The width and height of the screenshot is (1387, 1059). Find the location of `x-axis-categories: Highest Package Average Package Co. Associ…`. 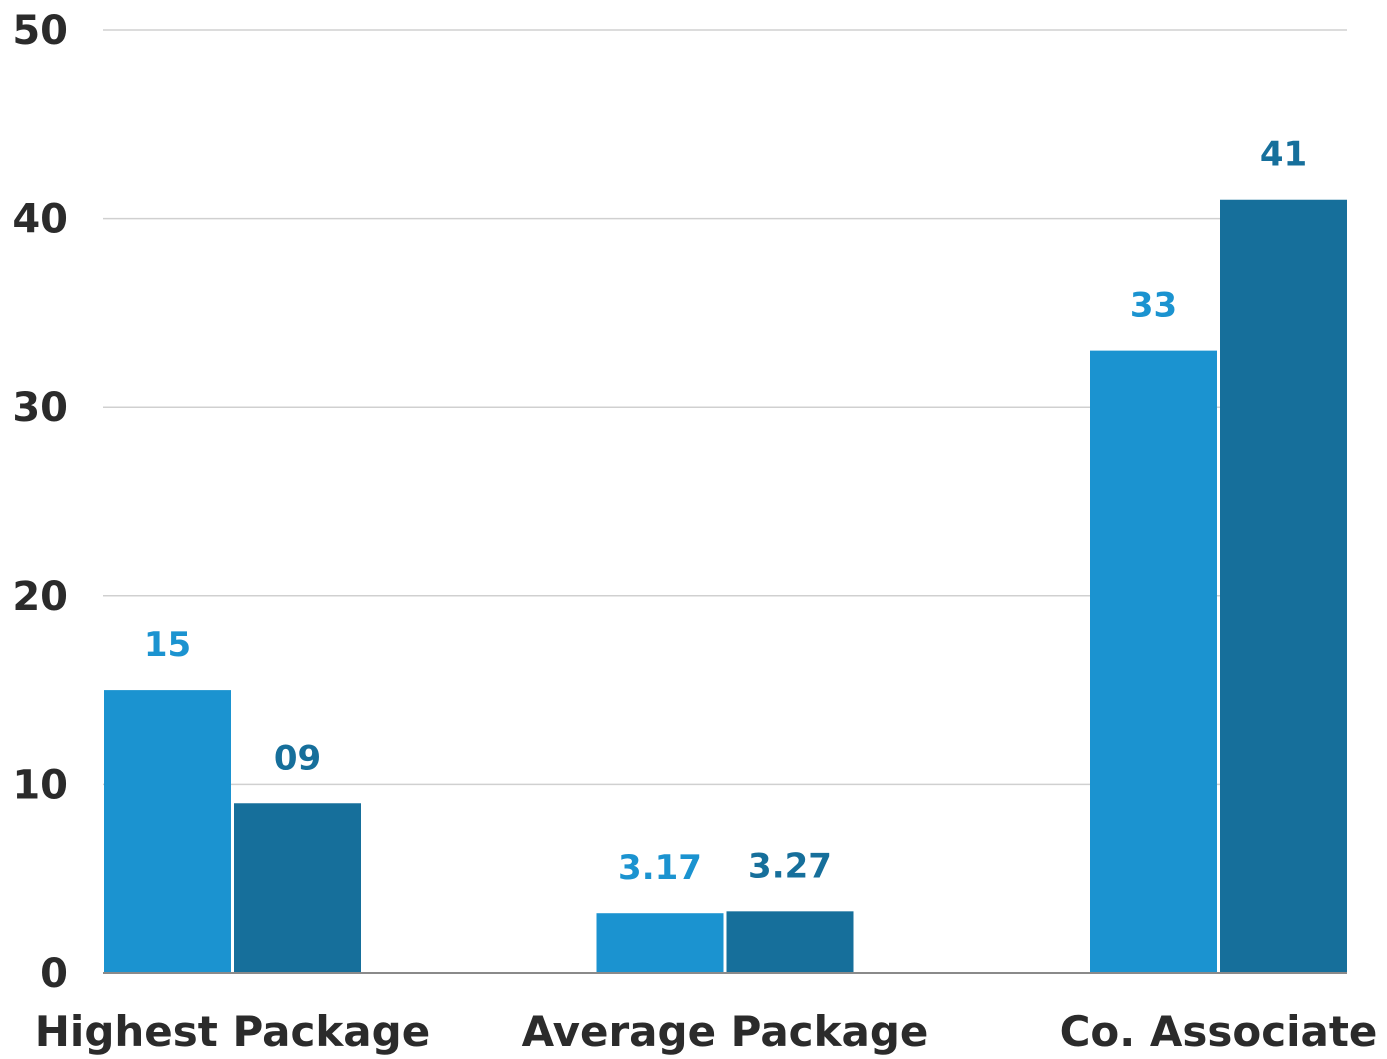

x-axis-categories: Highest Package Average Package Co. Associ… is located at coordinates (706, 1031).